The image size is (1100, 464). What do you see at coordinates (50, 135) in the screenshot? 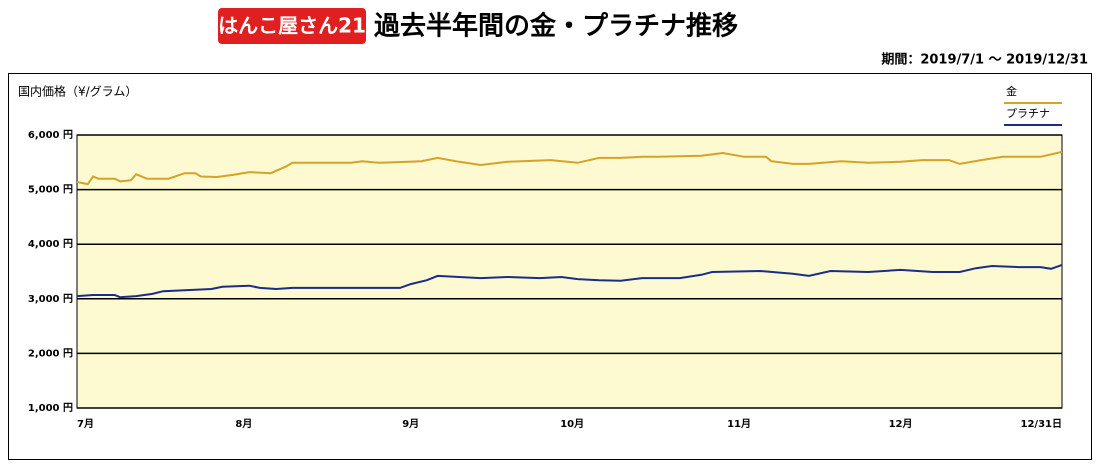
I see `y-tick-label: 6,000 円` at bounding box center [50, 135].